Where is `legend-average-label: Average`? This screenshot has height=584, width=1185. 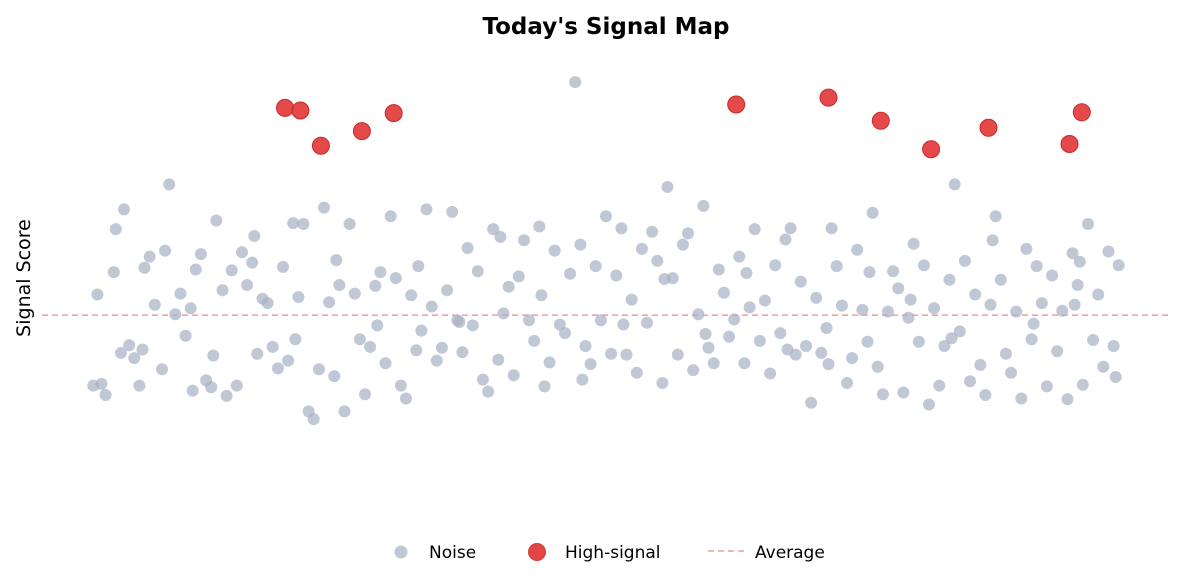 legend-average-label: Average is located at coordinates (790, 553).